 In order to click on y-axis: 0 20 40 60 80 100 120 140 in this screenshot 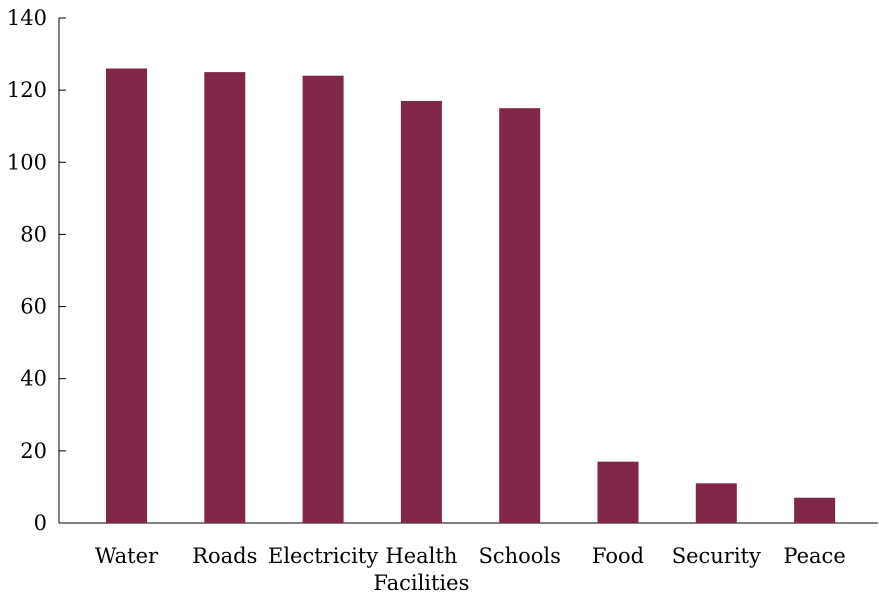, I will do `click(36, 270)`.